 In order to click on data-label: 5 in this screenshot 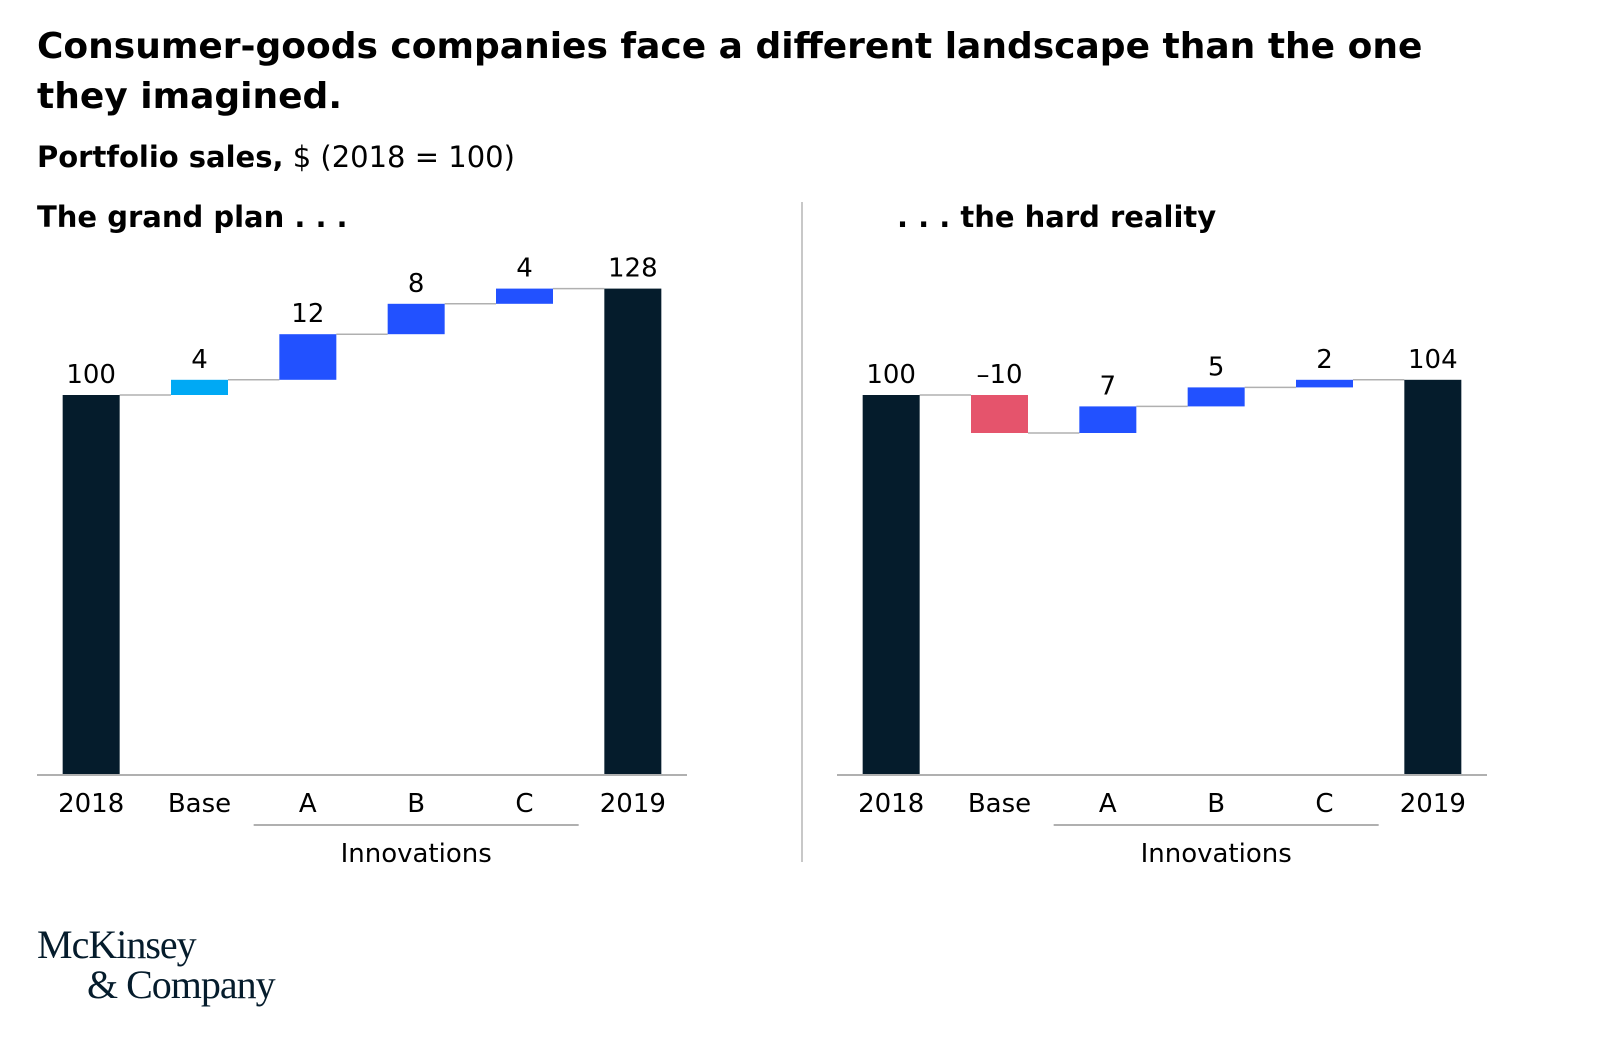, I will do `click(1216, 367)`.